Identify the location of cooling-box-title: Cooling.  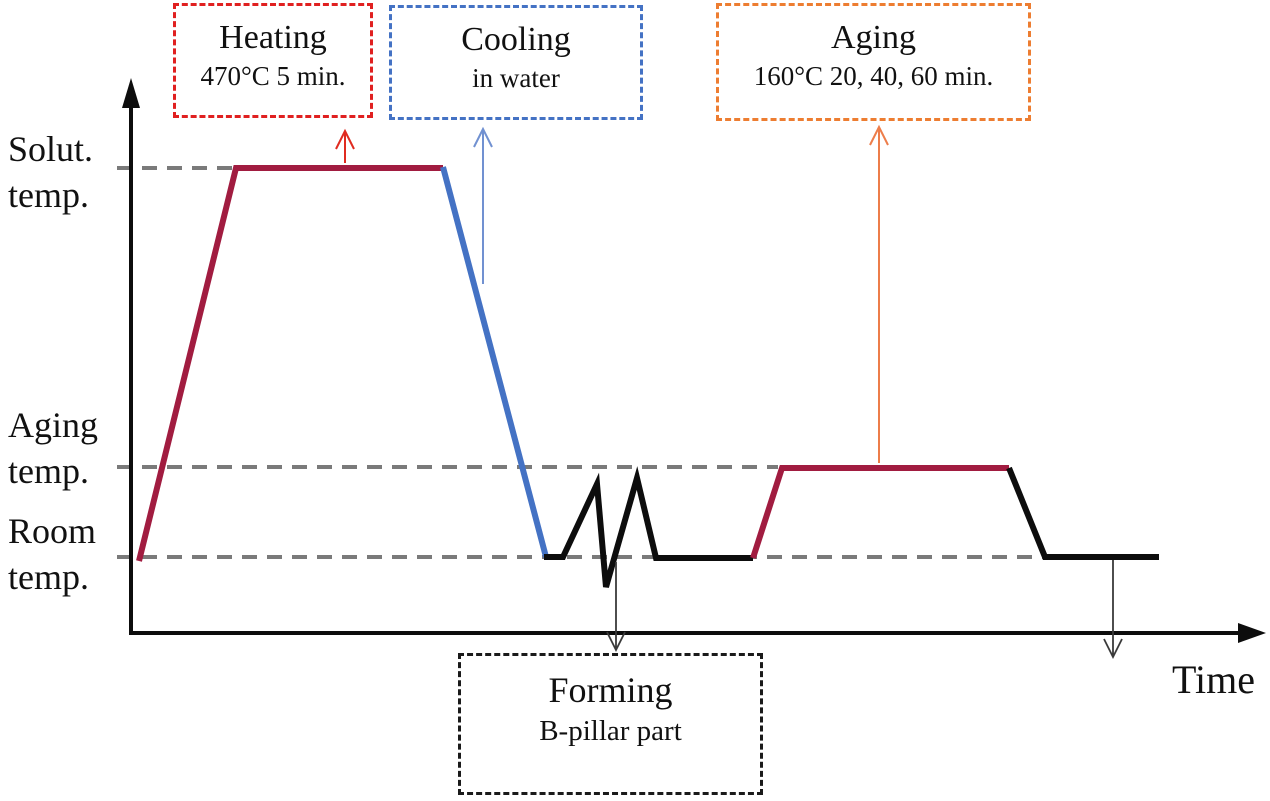
(516, 39).